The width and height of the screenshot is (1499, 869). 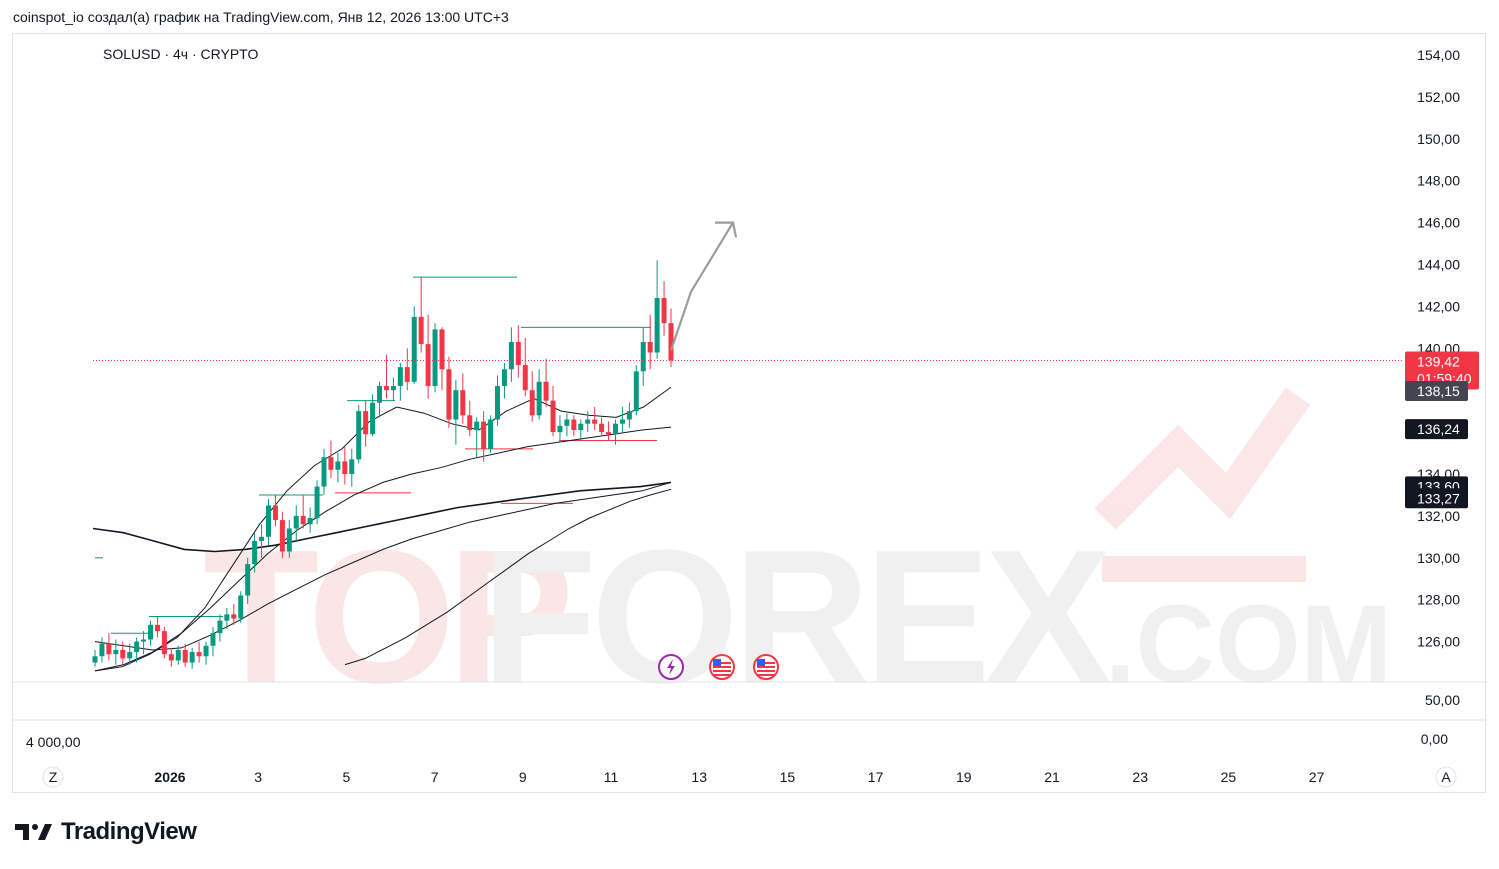 I want to click on event-icons, so click(x=718, y=667).